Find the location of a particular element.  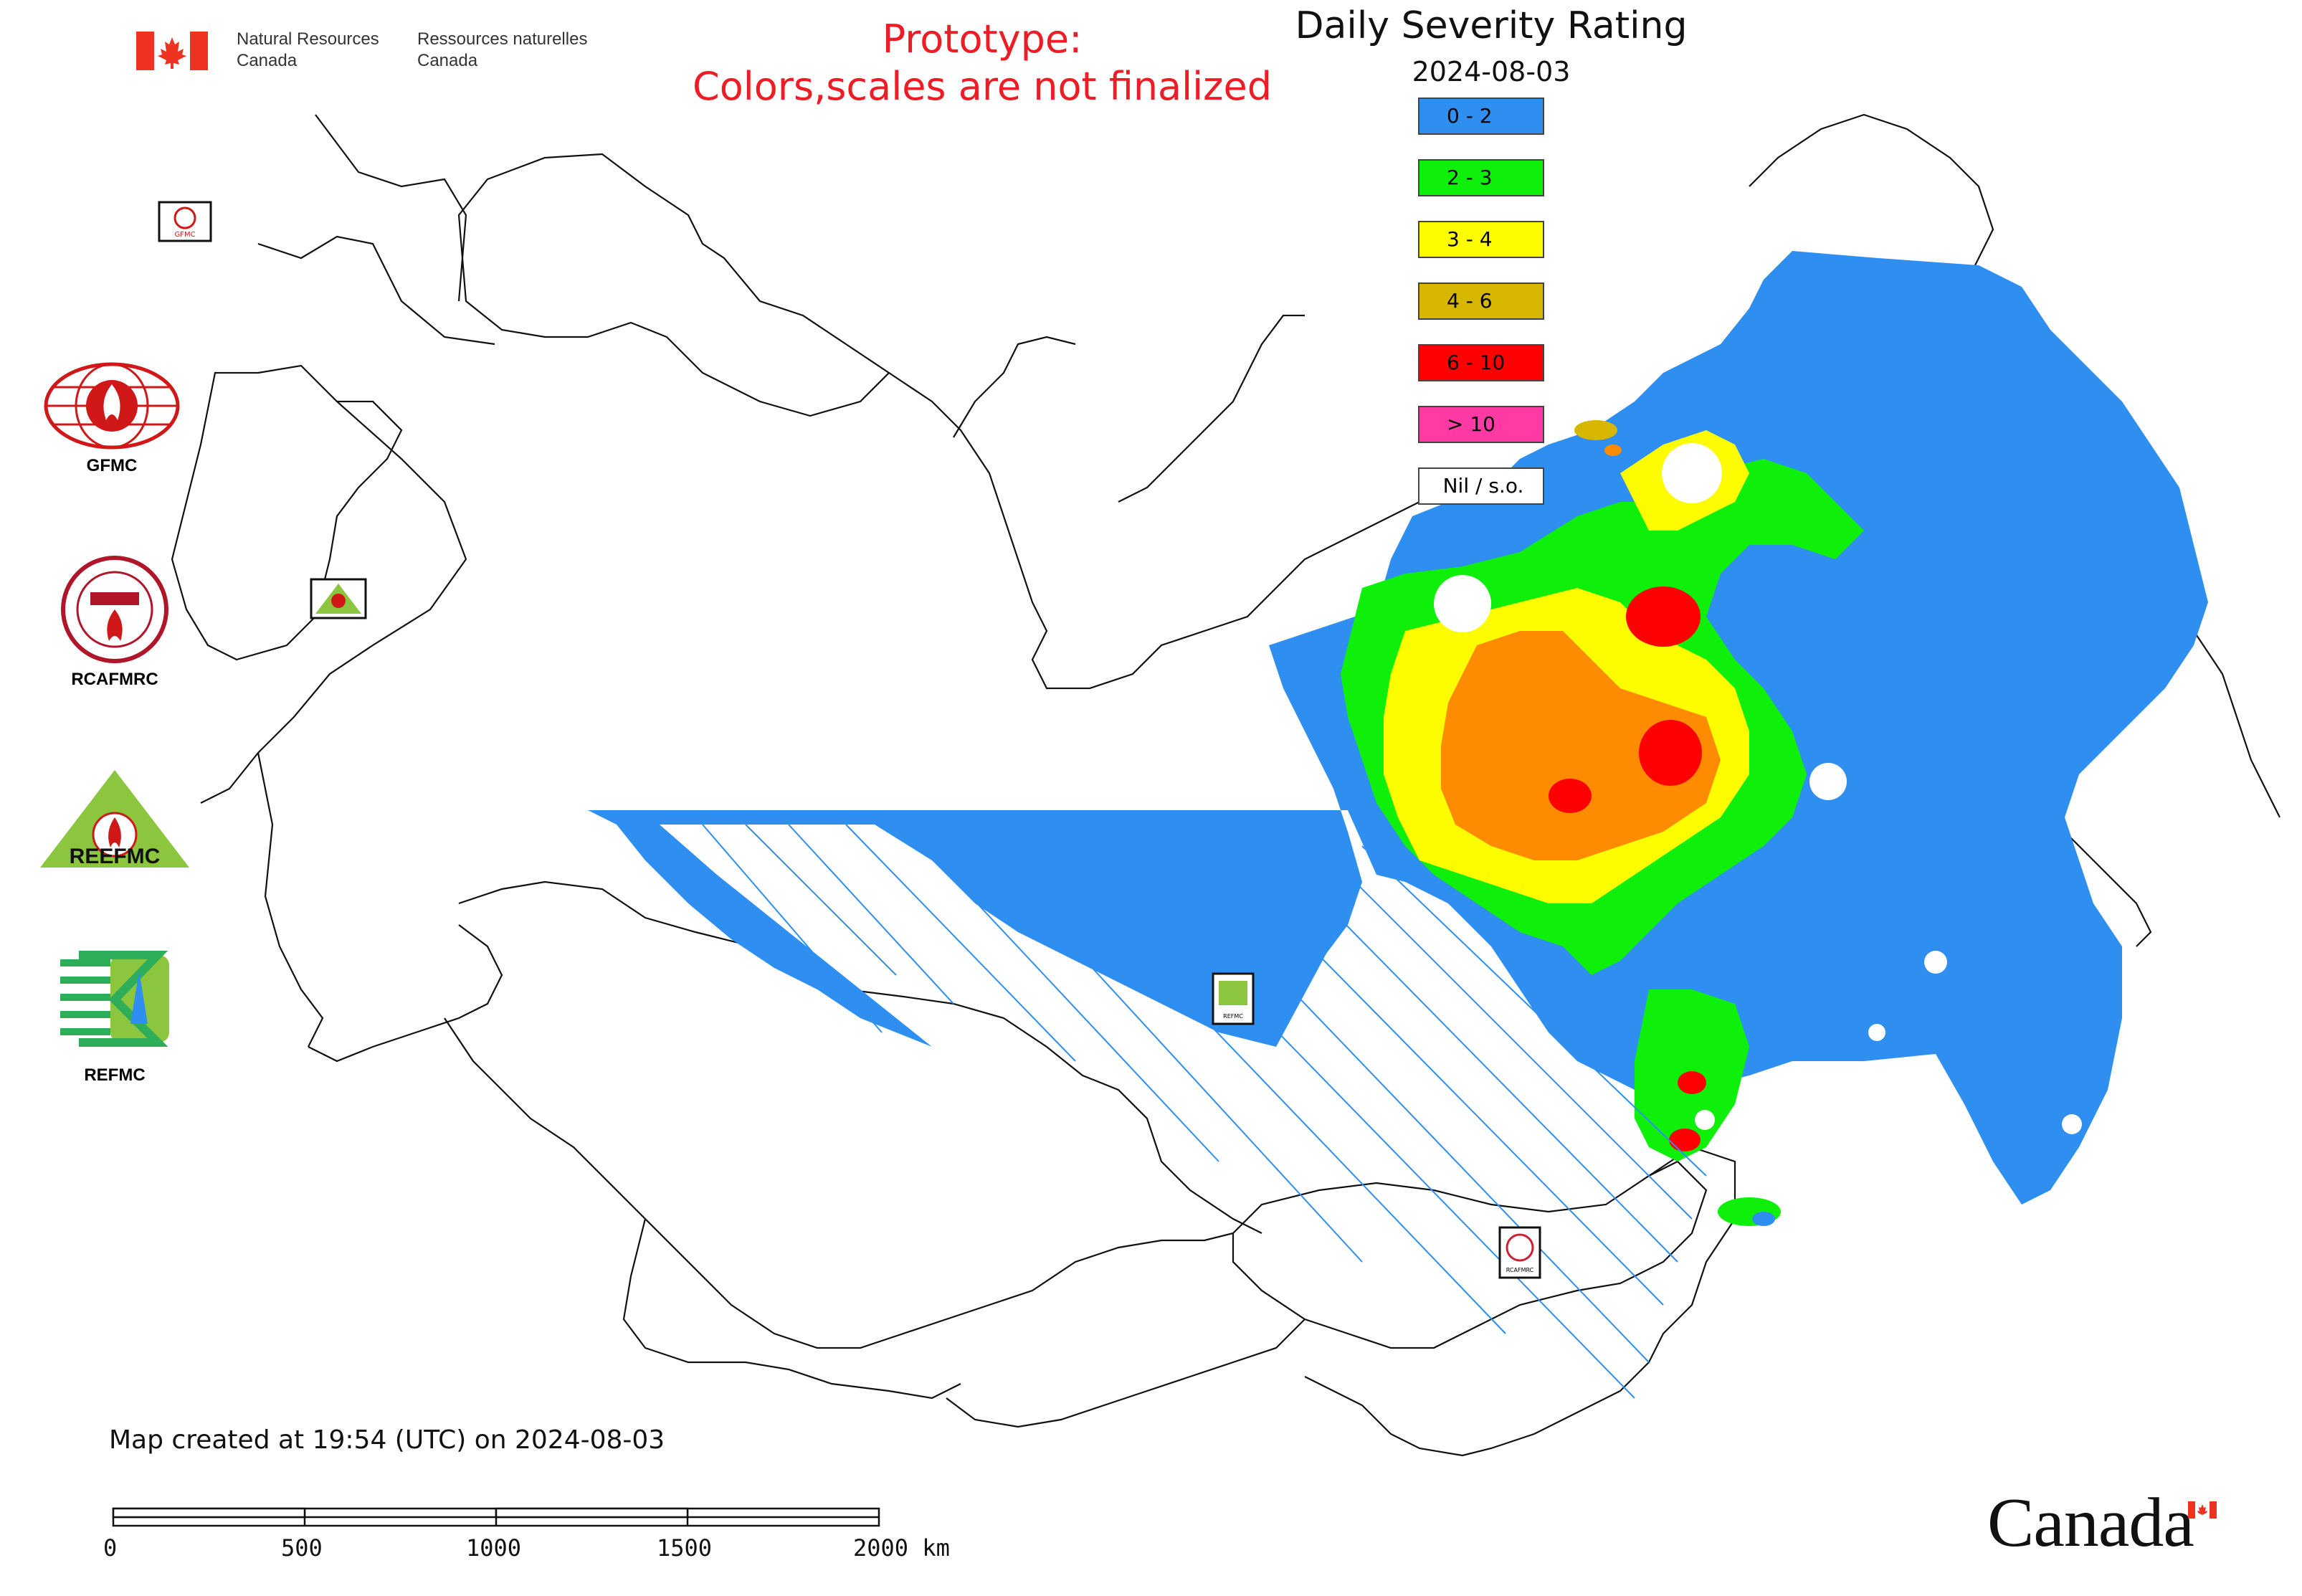

scale-label-500: 500 is located at coordinates (302, 1548).